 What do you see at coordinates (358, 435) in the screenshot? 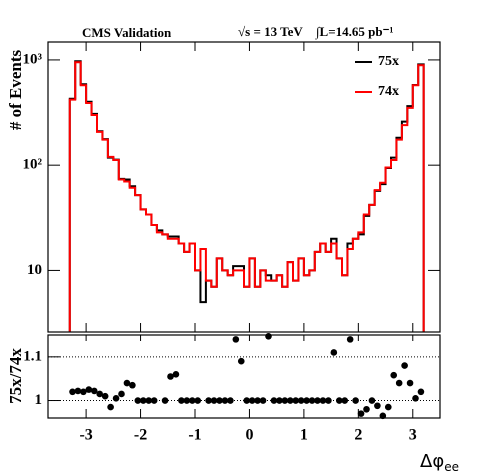
I see `x-tick-label: 2` at bounding box center [358, 435].